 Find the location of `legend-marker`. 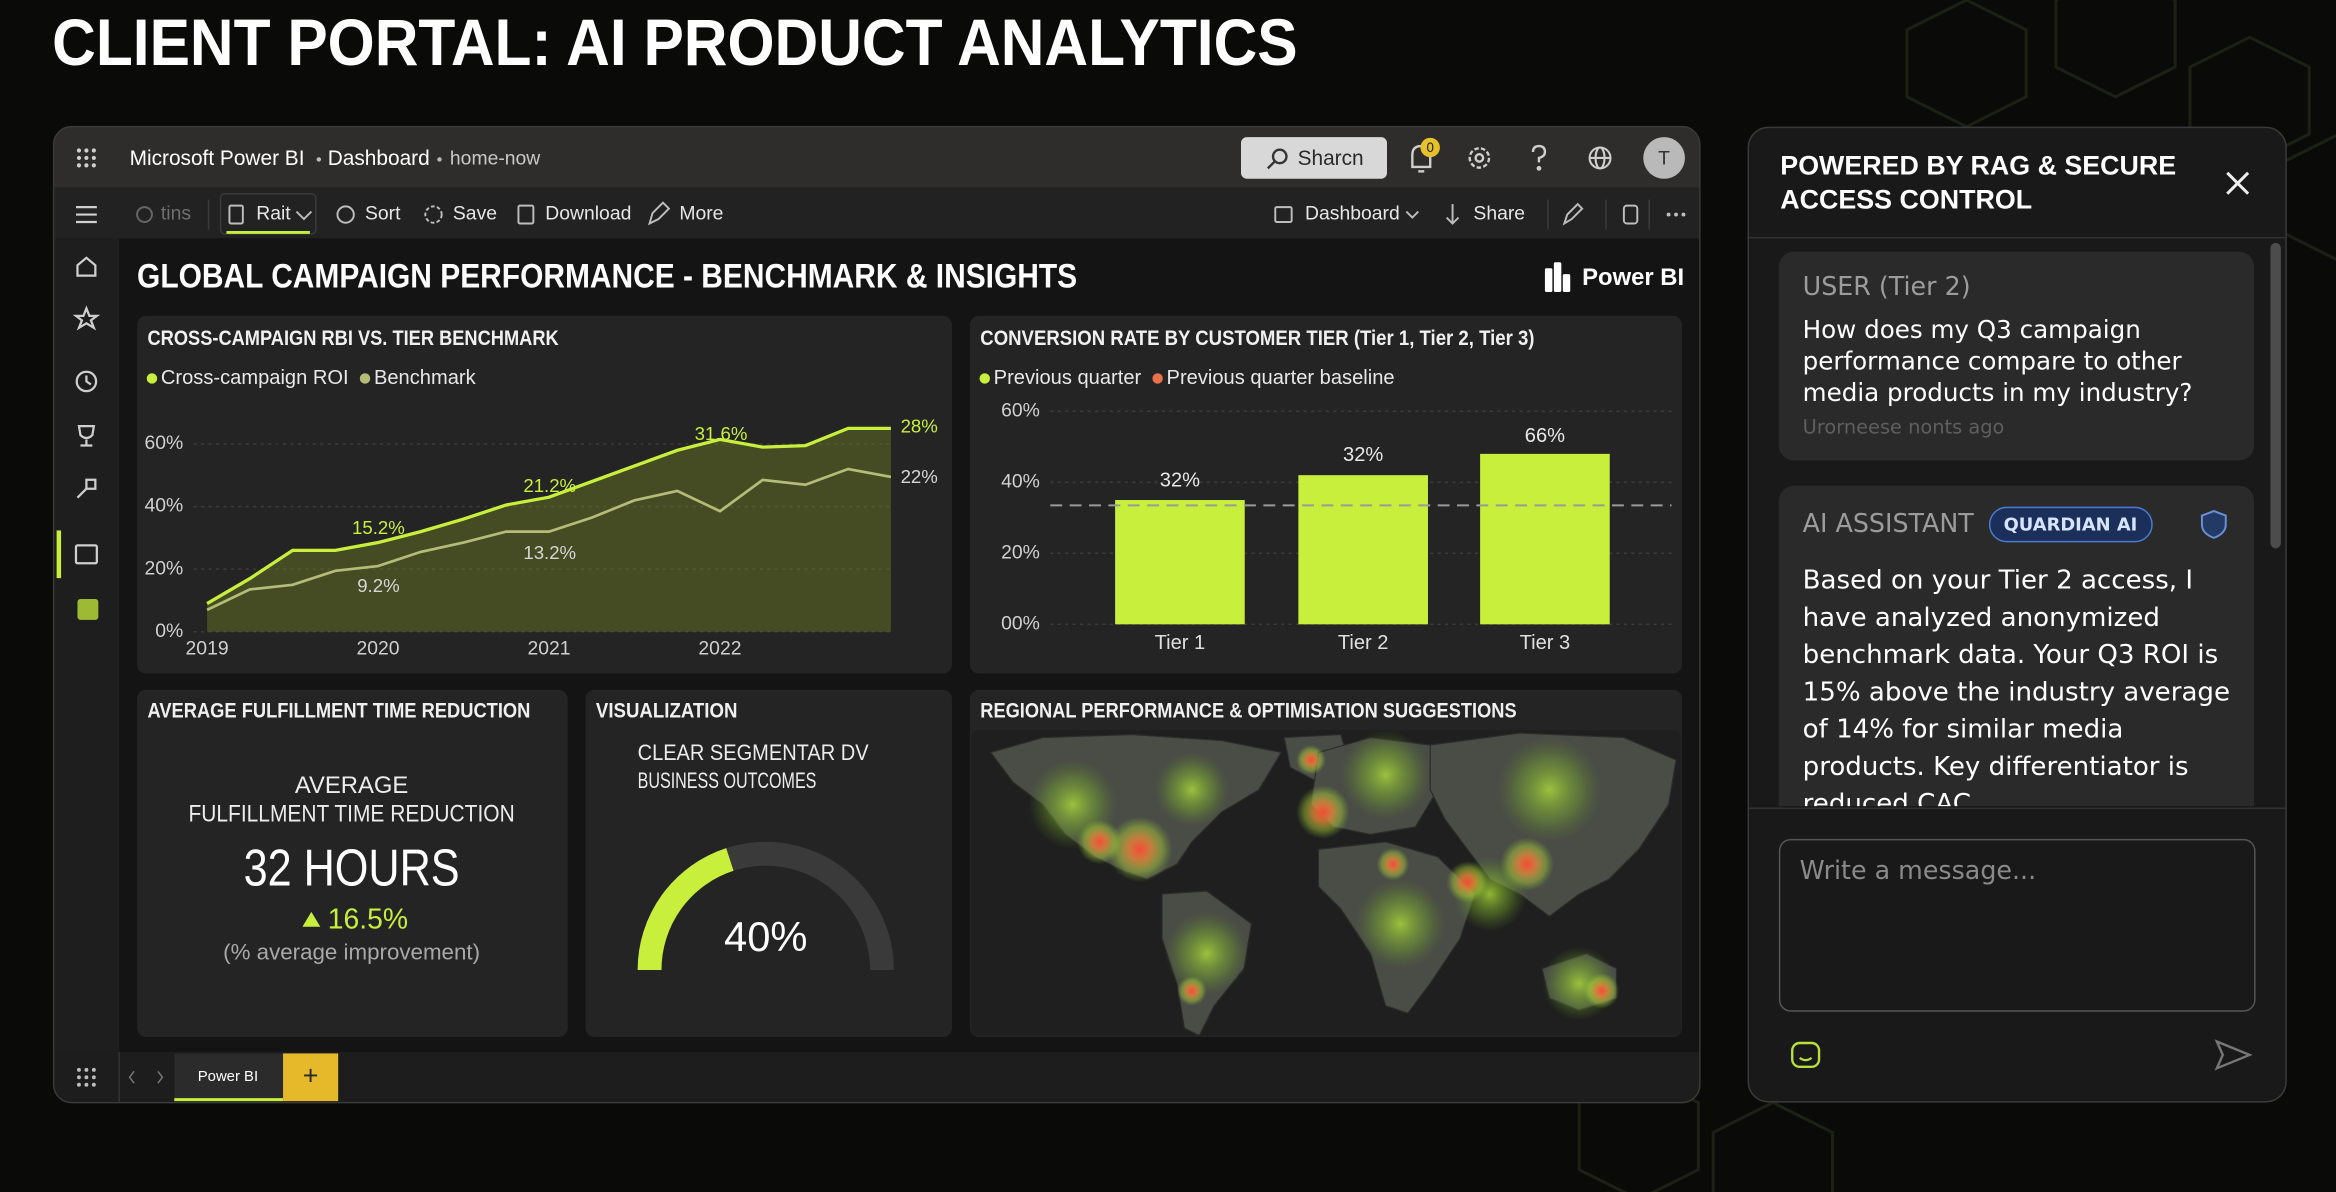

legend-marker is located at coordinates (1157, 378).